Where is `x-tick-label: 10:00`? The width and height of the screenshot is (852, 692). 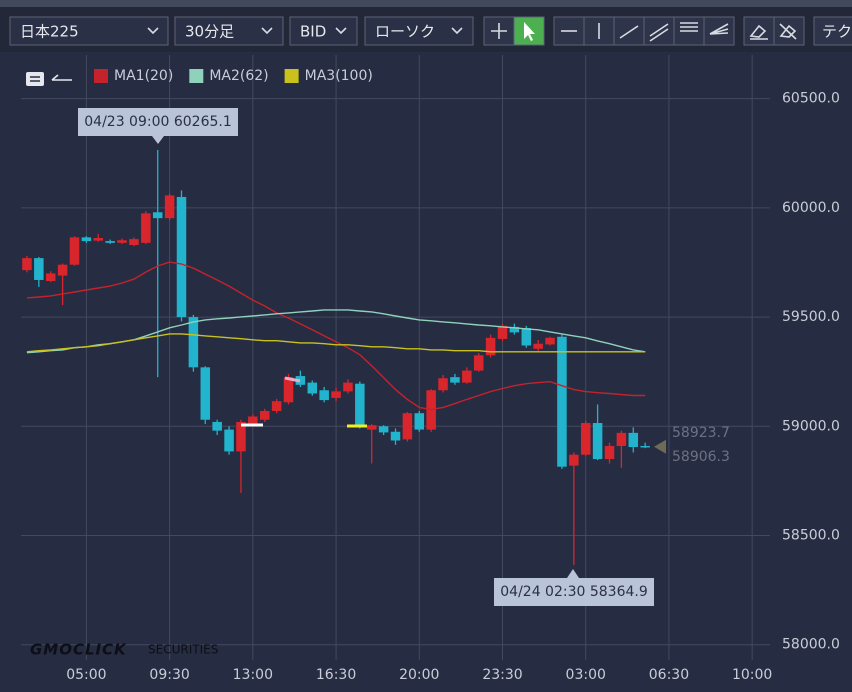 x-tick-label: 10:00 is located at coordinates (752, 675).